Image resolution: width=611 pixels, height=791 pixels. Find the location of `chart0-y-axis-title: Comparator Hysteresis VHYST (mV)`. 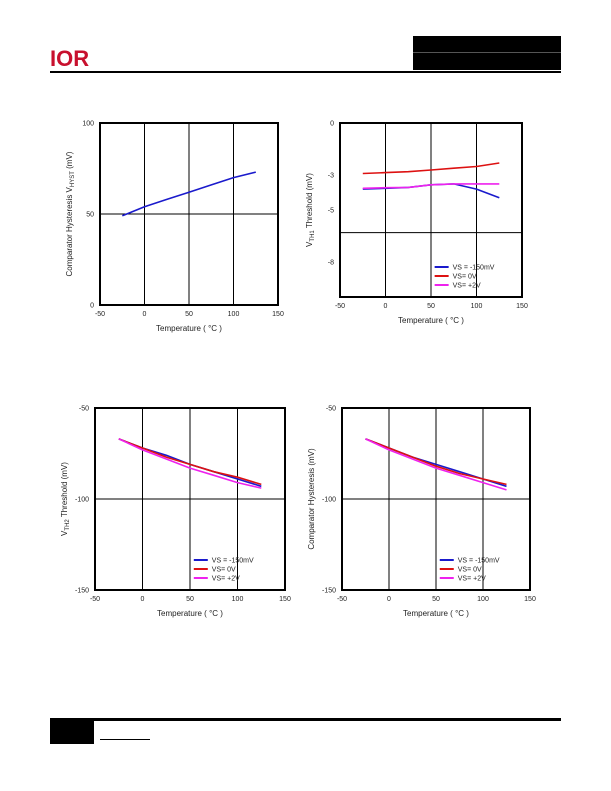

chart0-y-axis-title: Comparator Hysteresis VHYST (mV) is located at coordinates (70, 213).